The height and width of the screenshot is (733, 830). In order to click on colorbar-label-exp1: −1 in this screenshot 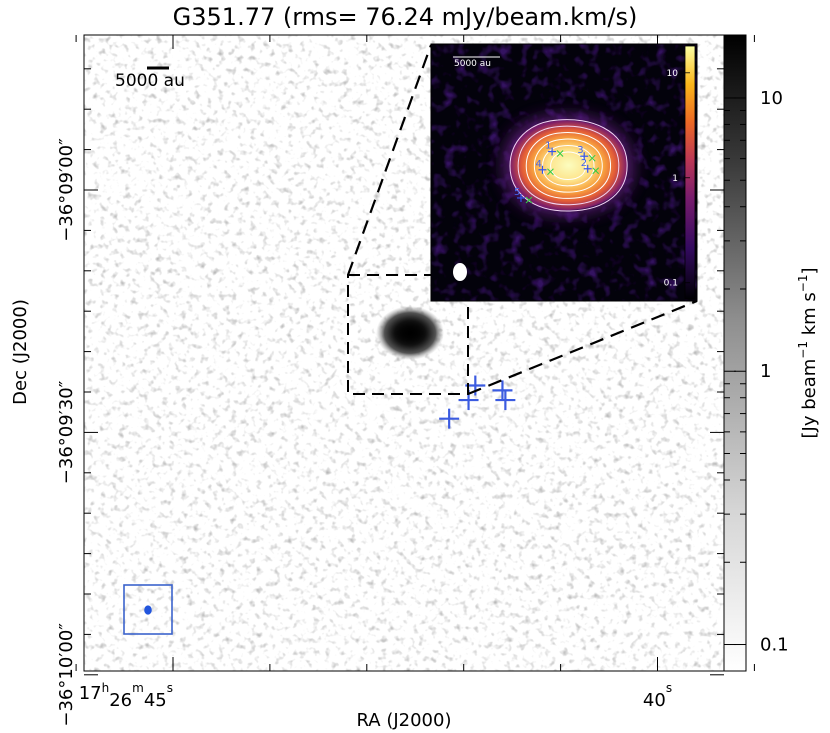, I will do `click(803, 350)`.